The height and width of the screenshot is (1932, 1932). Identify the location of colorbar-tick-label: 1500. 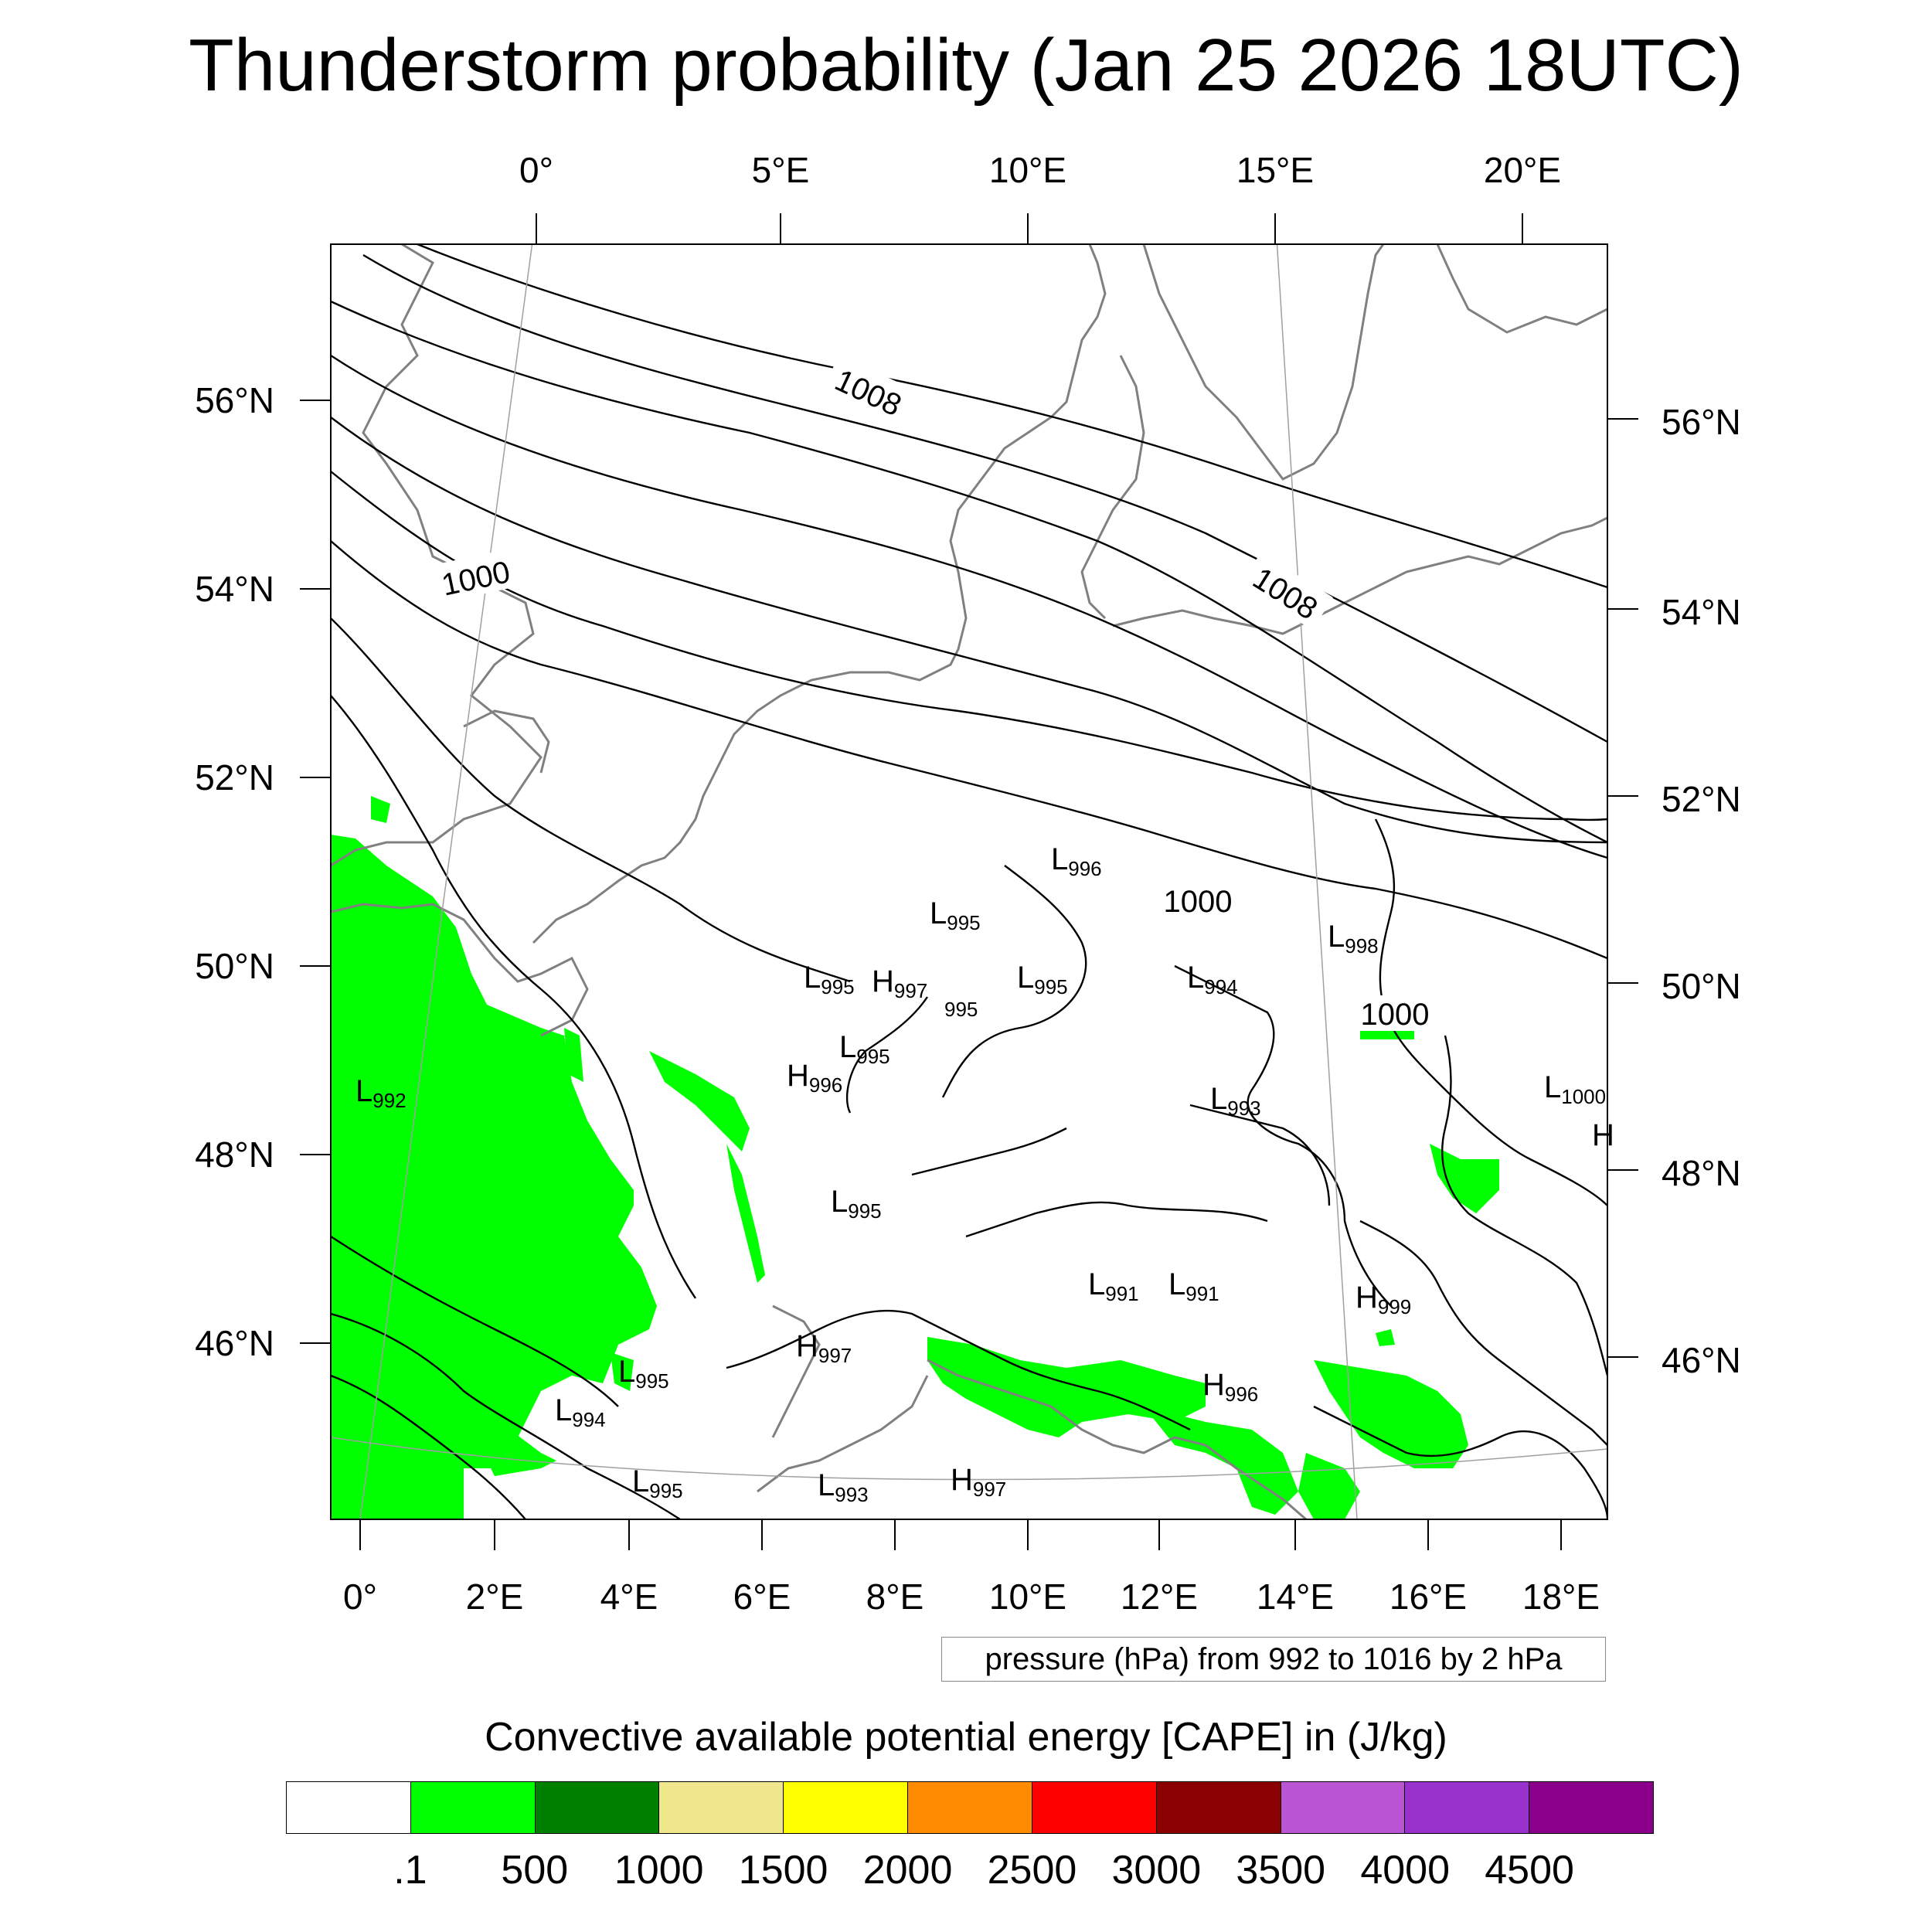
(783, 1870).